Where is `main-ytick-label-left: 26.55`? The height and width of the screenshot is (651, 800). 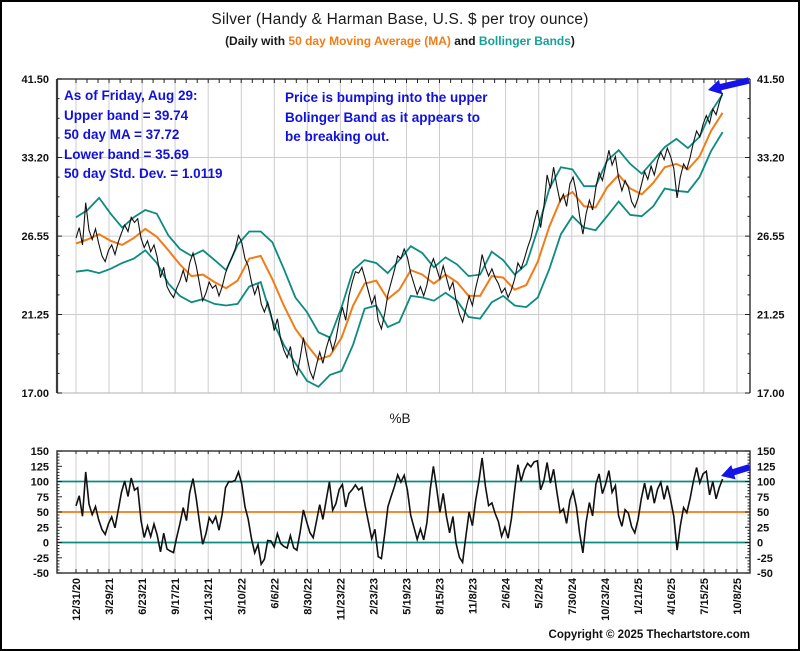 main-ytick-label-left: 26.55 is located at coordinates (35, 237).